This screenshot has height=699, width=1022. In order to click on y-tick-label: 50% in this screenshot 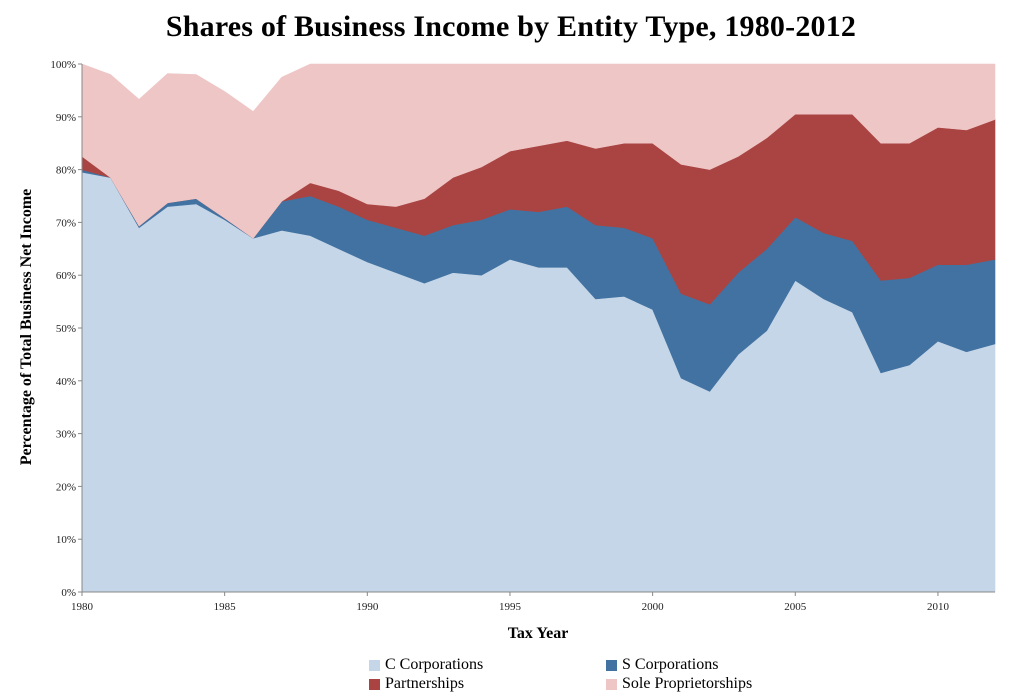, I will do `click(66, 329)`.